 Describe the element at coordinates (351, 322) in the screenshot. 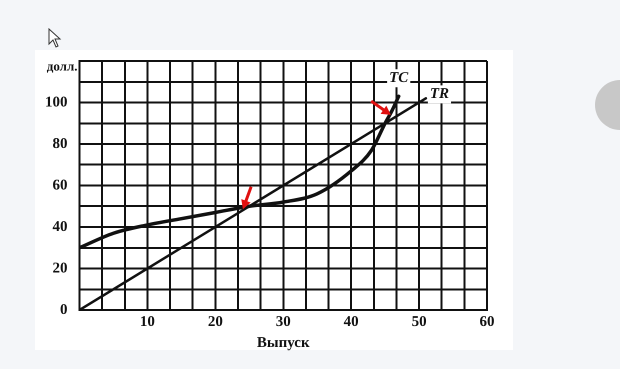

I see `x-tick-label: 40` at that location.